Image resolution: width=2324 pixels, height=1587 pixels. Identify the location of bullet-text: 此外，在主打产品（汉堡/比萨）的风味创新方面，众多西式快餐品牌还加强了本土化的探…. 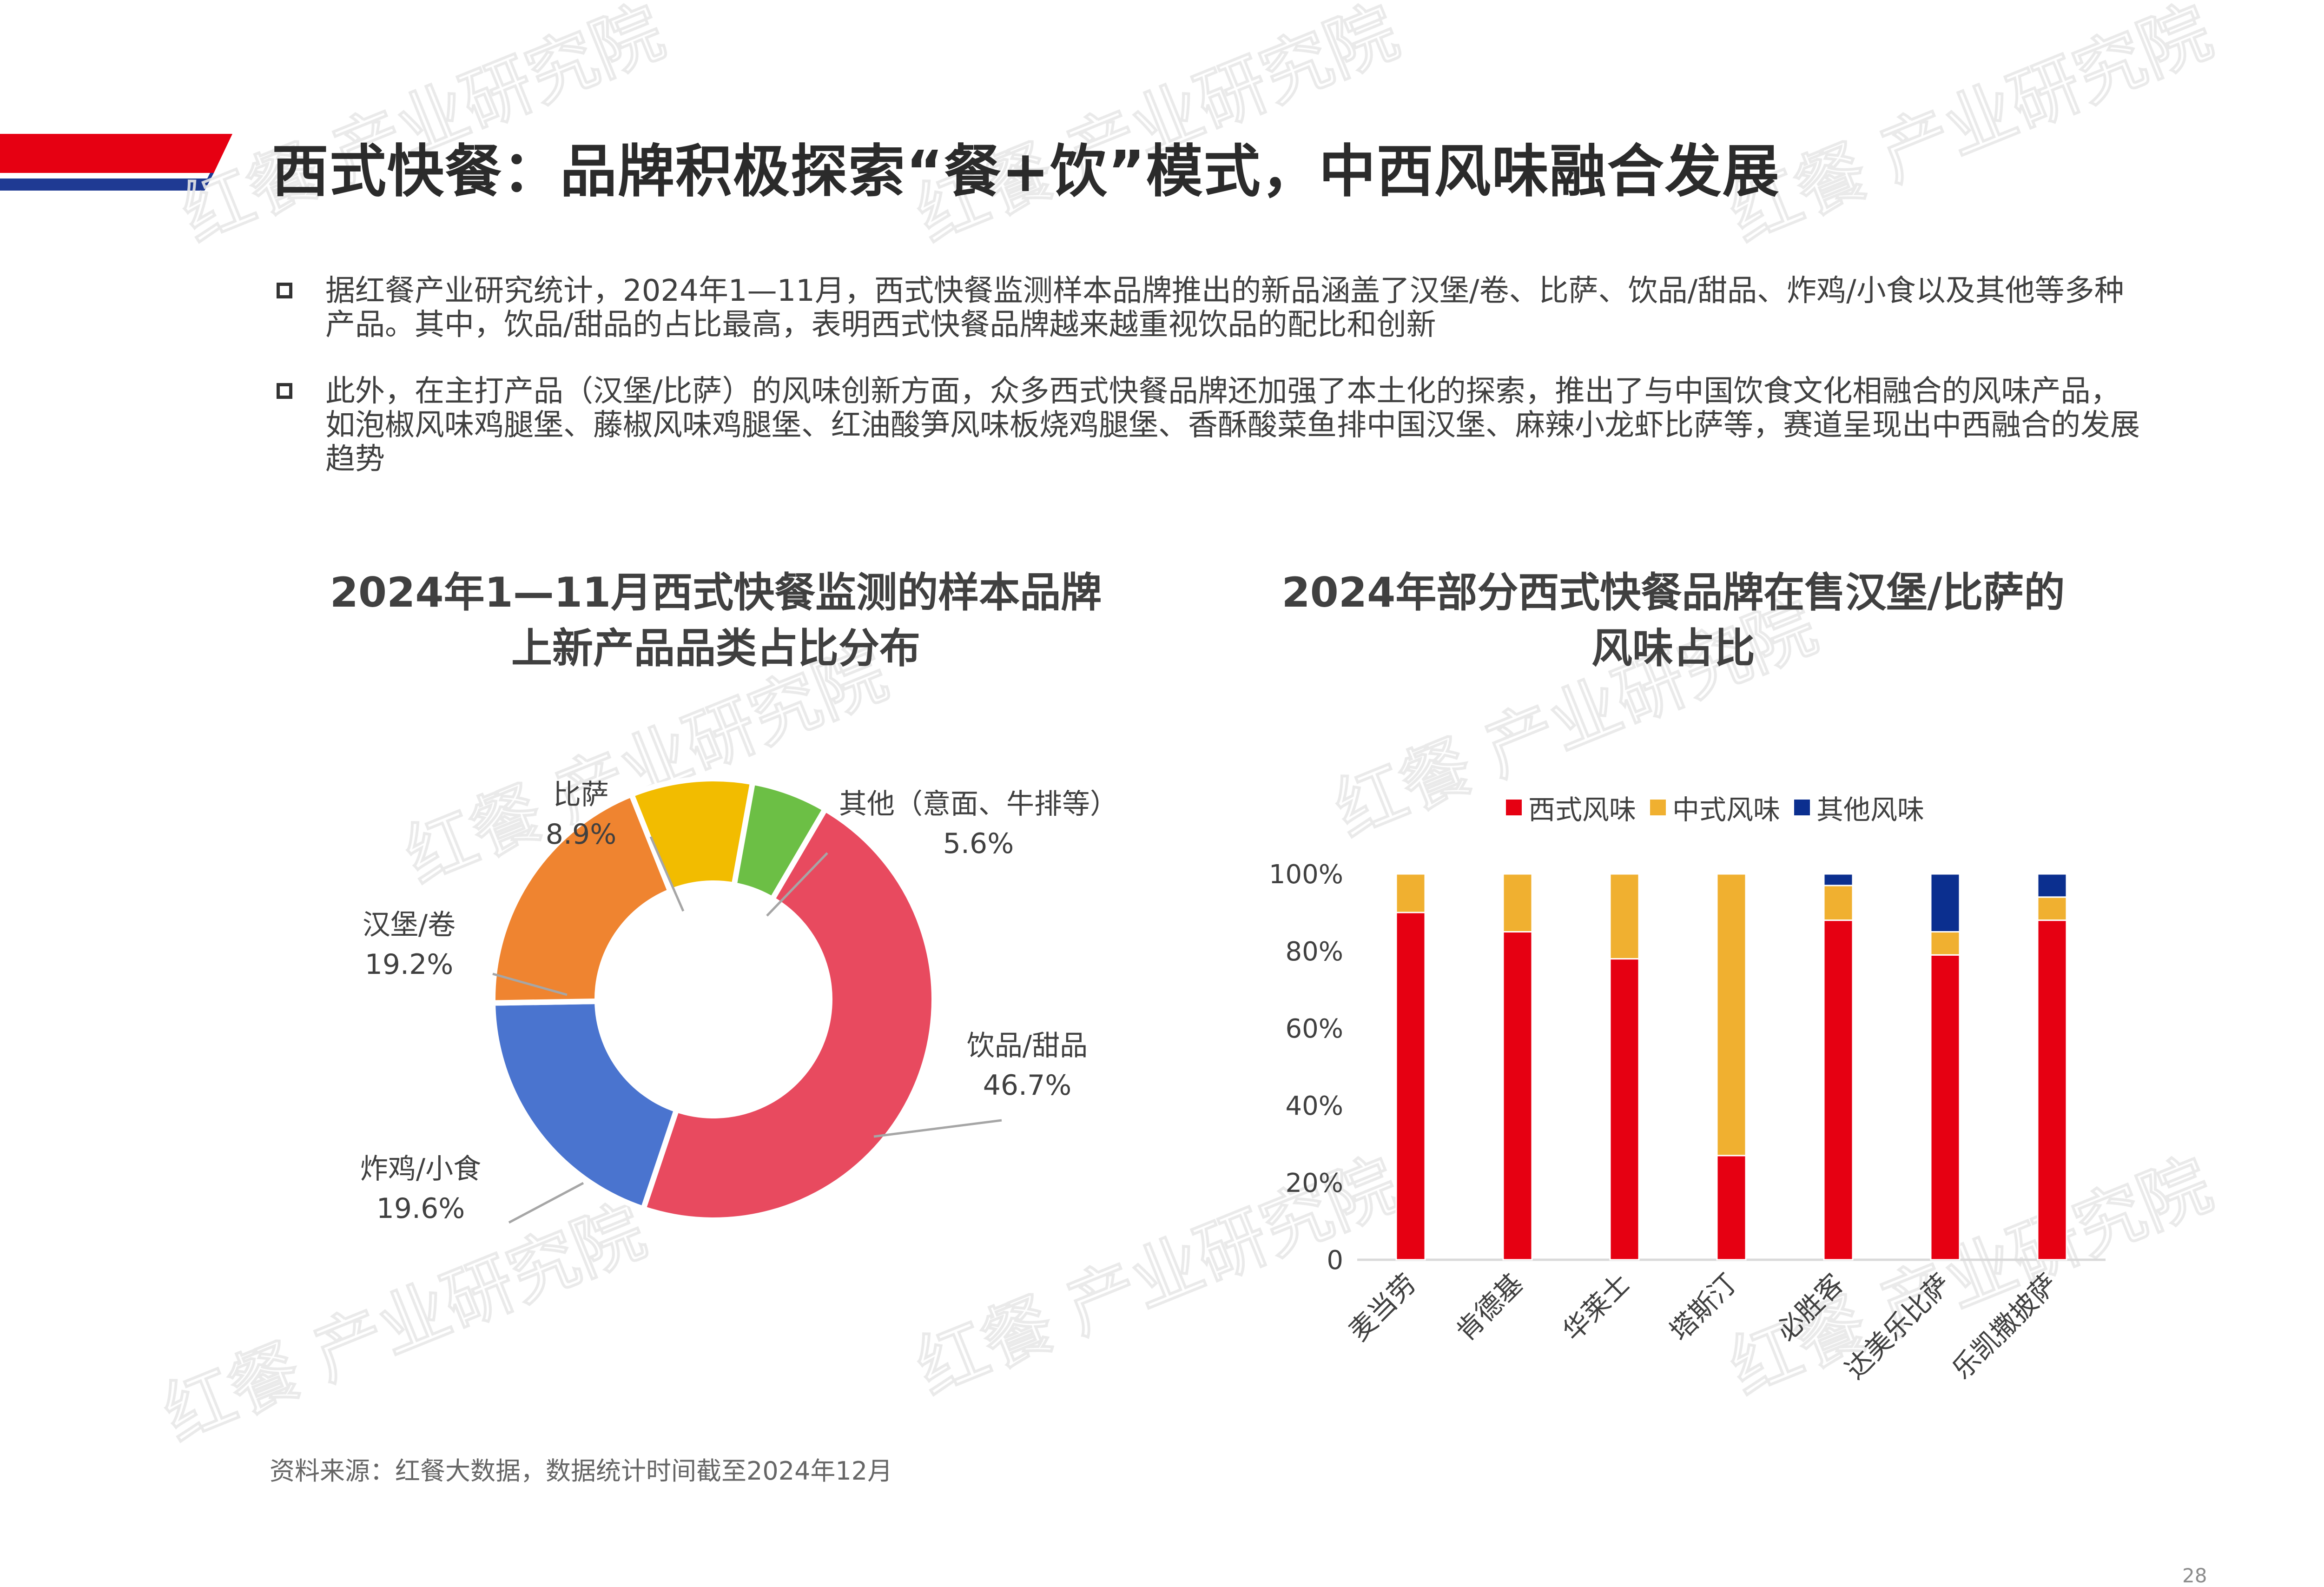
(1232, 425).